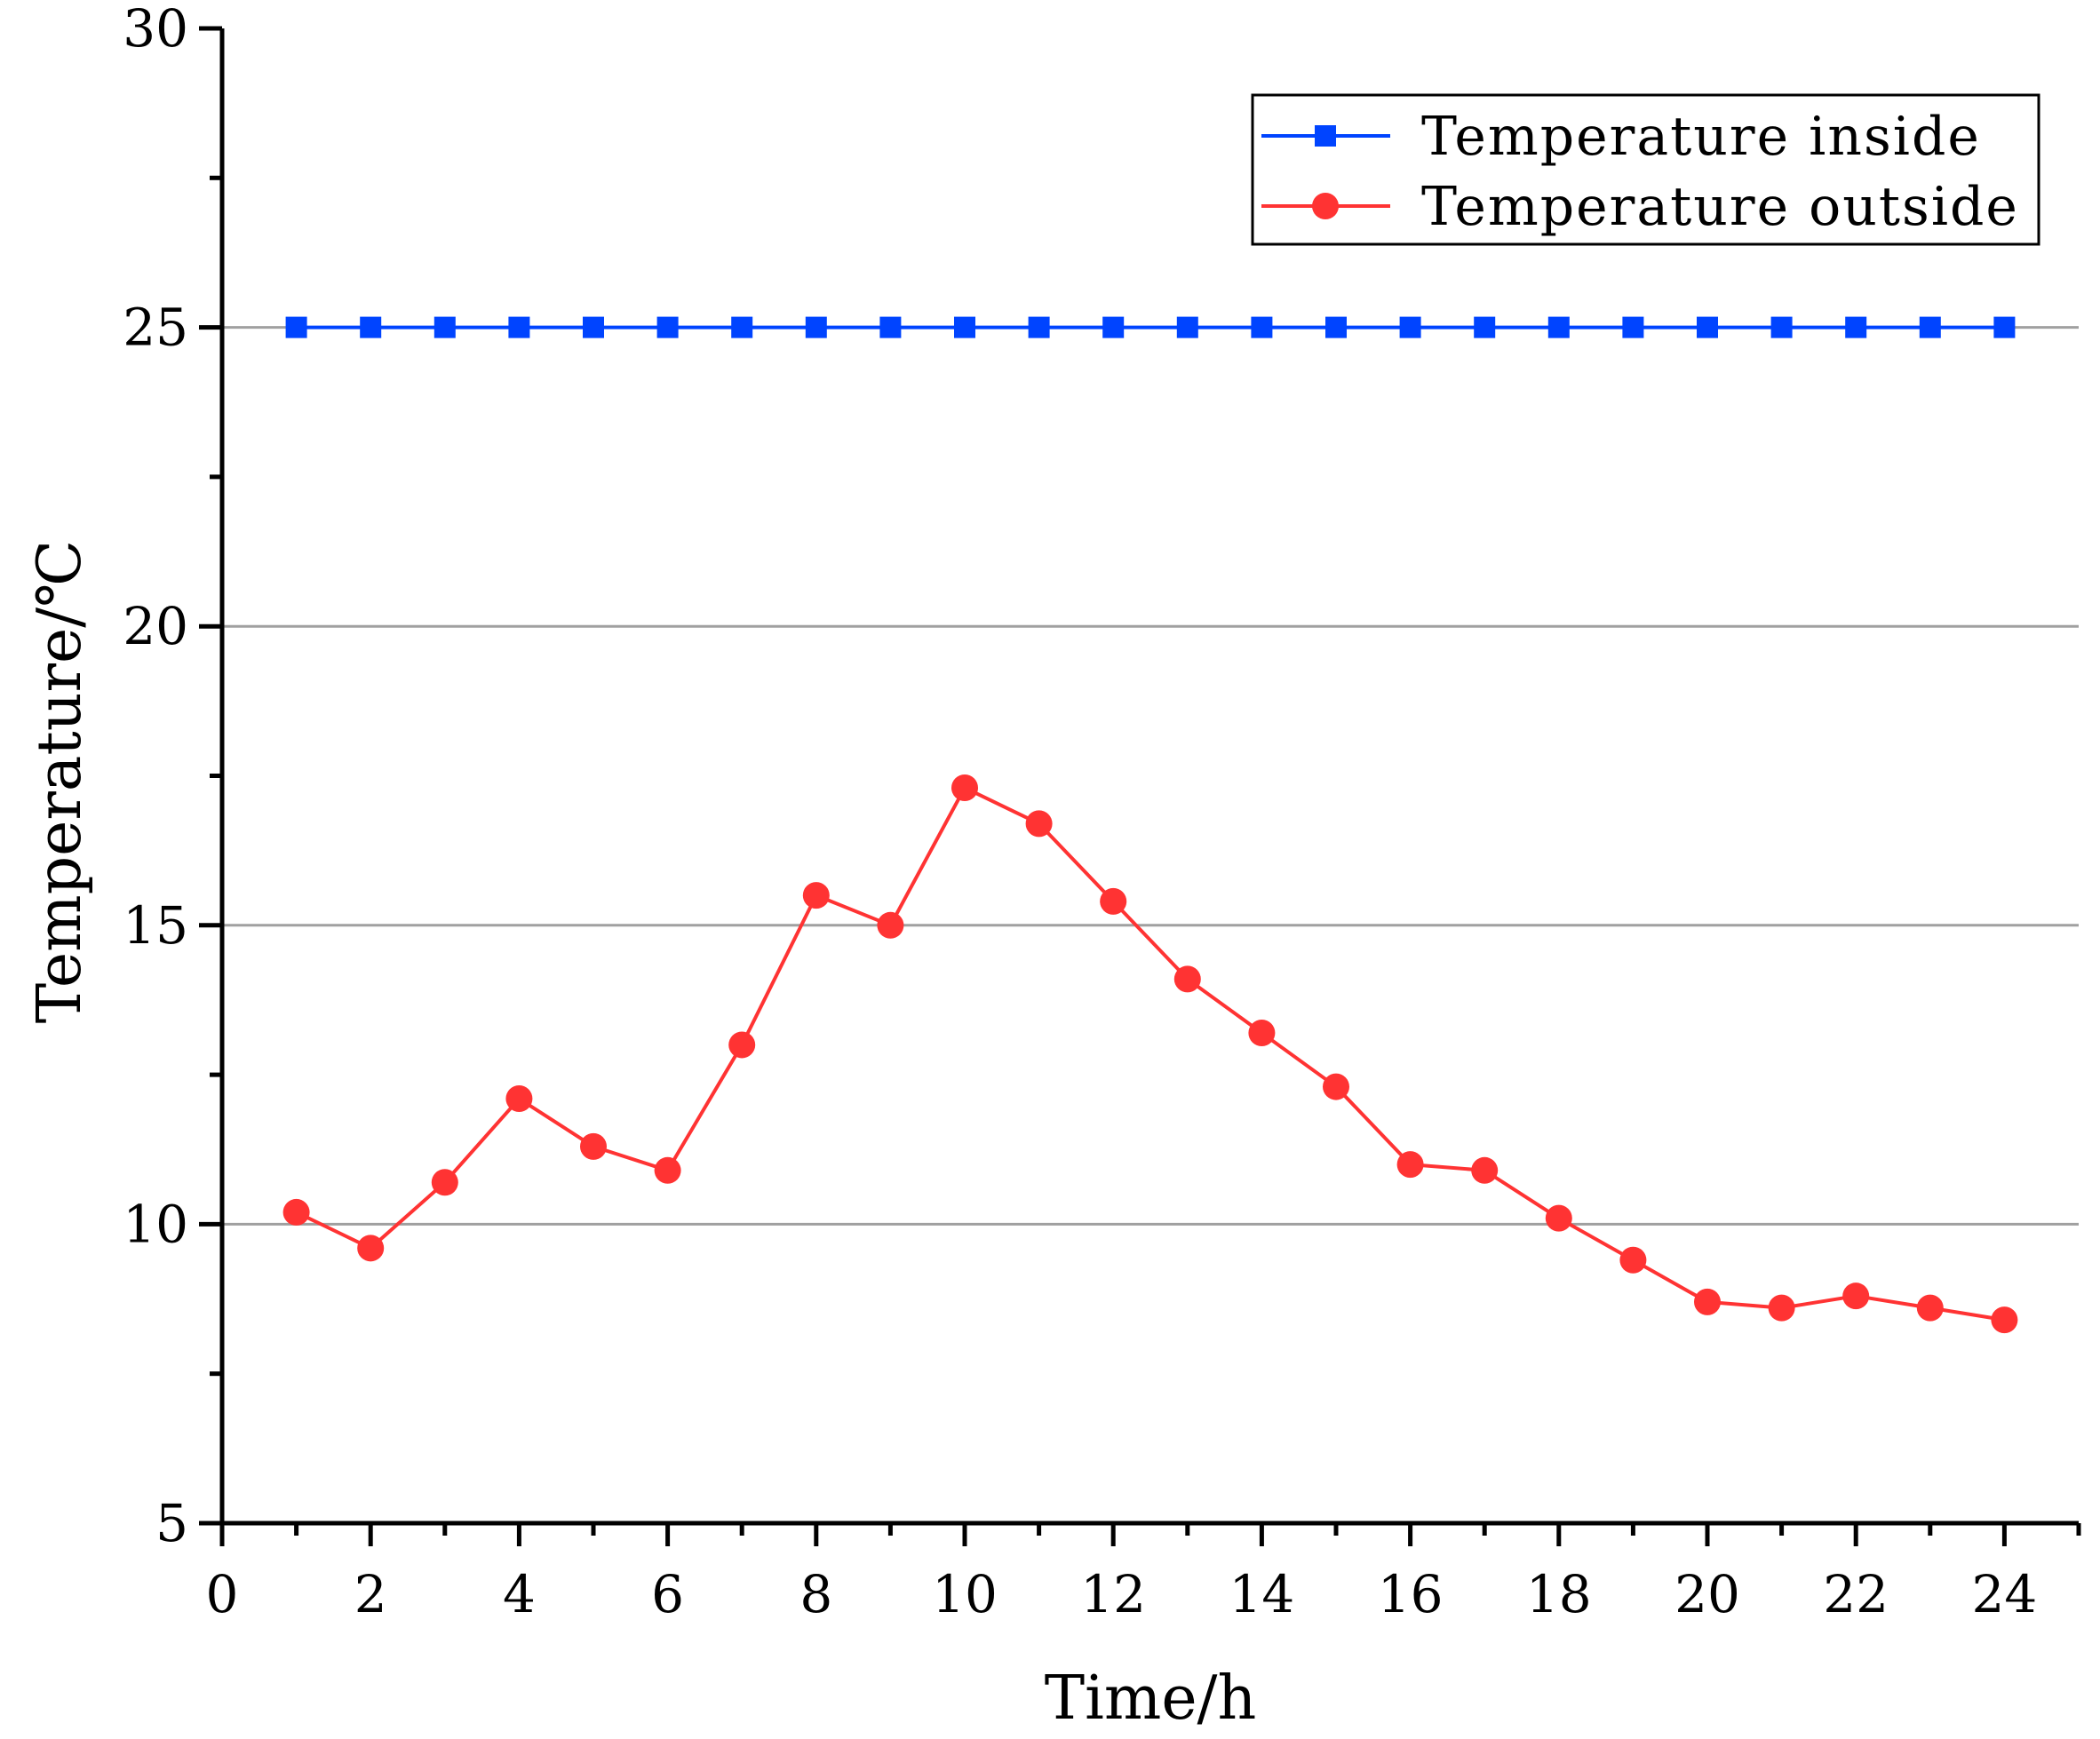  What do you see at coordinates (1701, 137) in the screenshot?
I see `legend-label-inside: Temperature inside` at bounding box center [1701, 137].